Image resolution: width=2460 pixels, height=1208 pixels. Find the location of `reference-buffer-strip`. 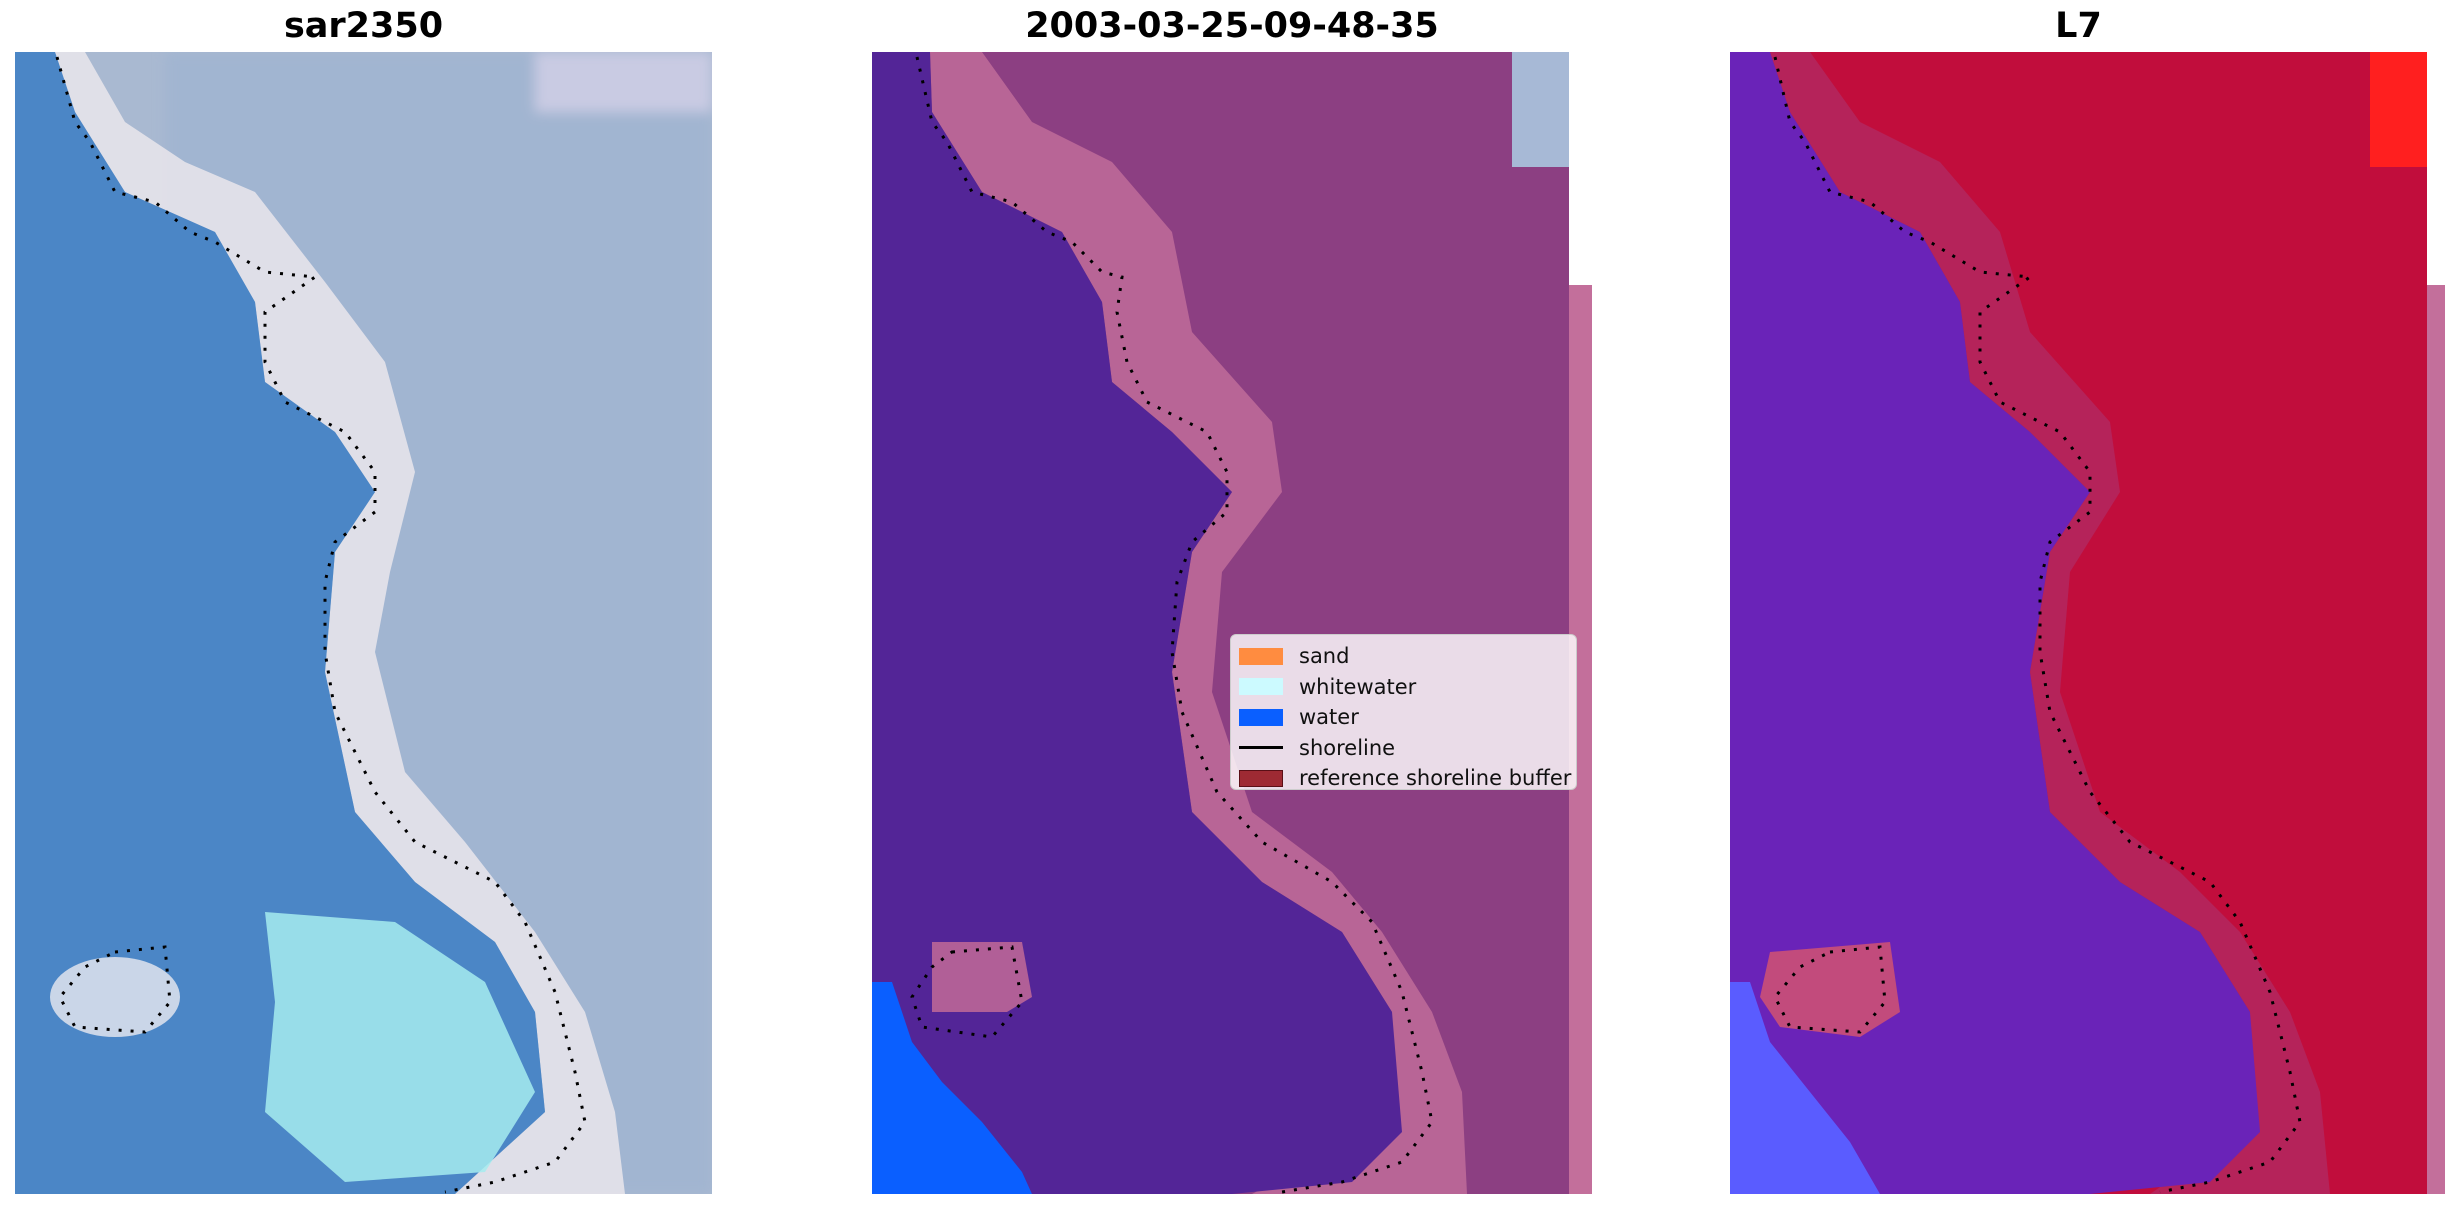

reference-buffer-strip is located at coordinates (1580, 739).